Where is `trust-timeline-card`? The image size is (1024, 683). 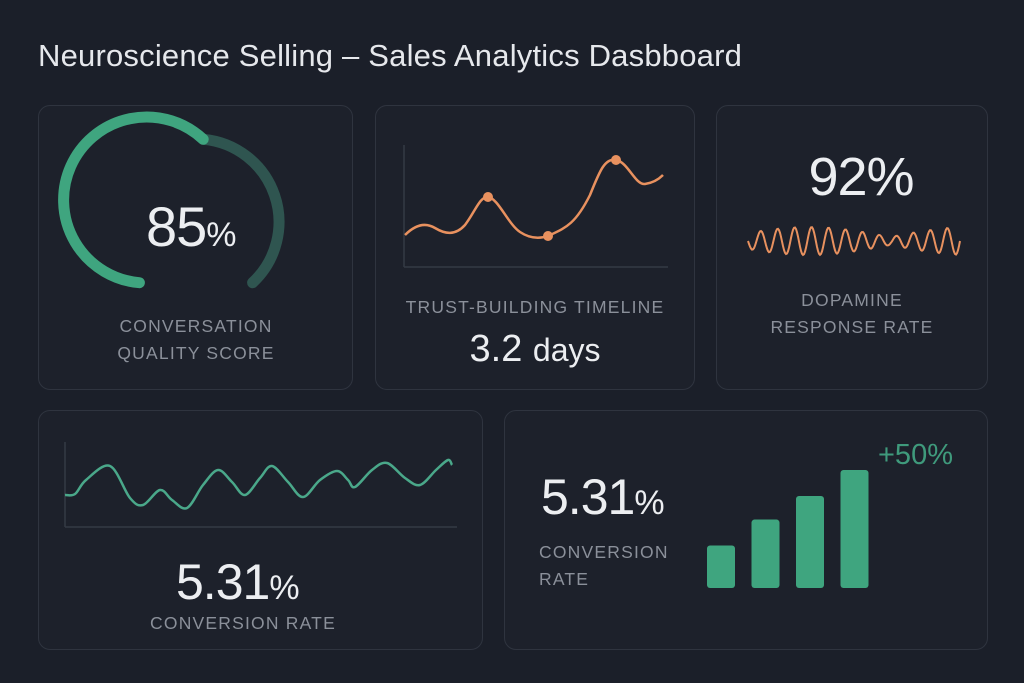 trust-timeline-card is located at coordinates (535, 247).